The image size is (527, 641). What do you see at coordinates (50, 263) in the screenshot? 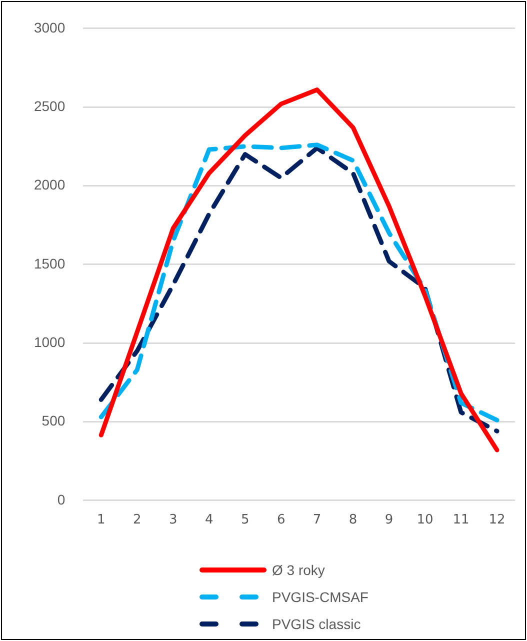
I see `y-tick-label: 1500` at bounding box center [50, 263].